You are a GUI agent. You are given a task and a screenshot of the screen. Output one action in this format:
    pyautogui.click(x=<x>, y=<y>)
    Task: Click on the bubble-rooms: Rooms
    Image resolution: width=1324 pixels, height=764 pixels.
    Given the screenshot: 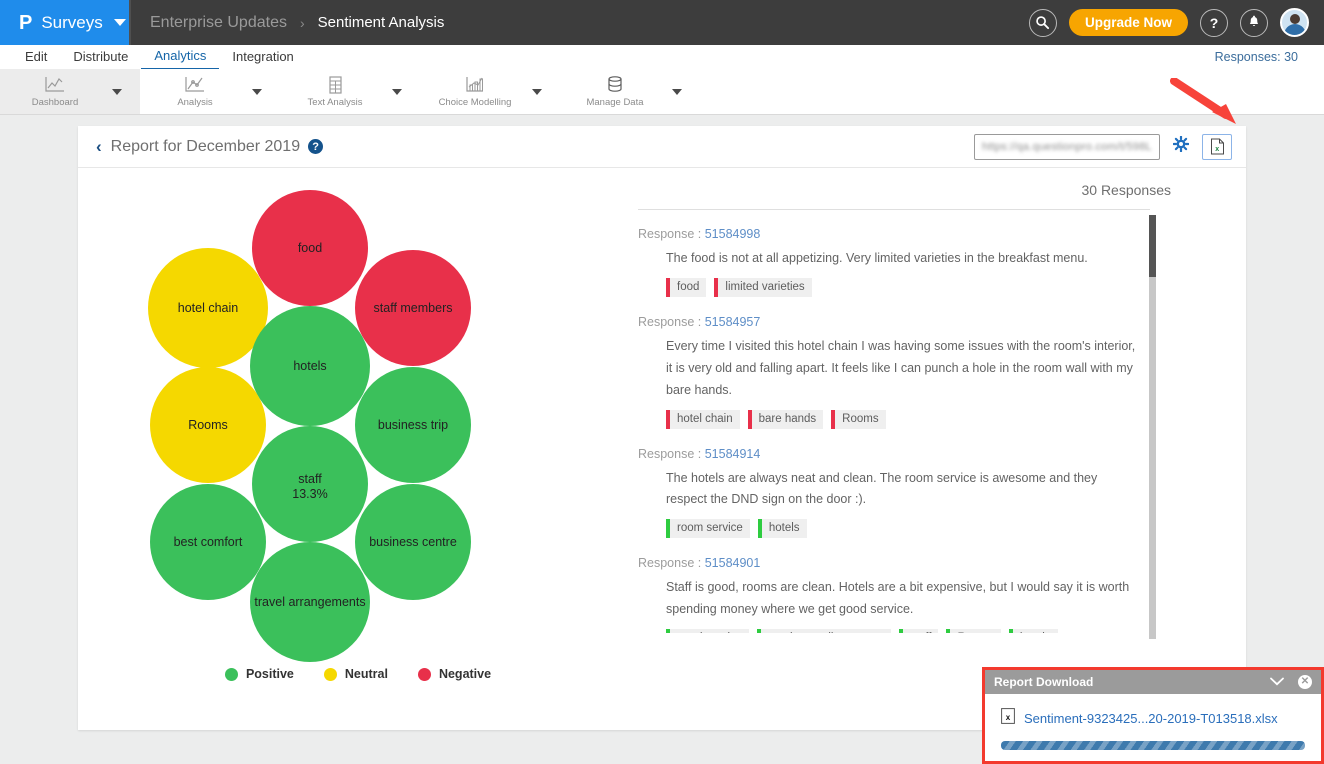 What is the action you would take?
    pyautogui.click(x=208, y=425)
    